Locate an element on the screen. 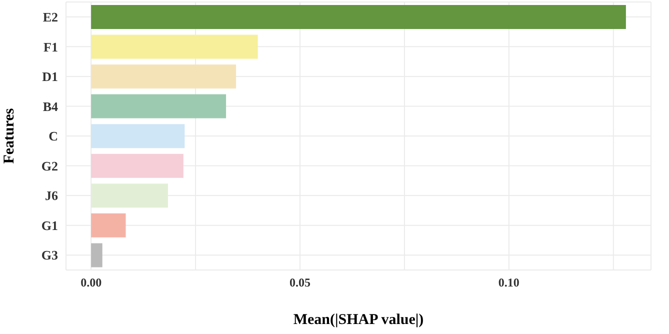 The width and height of the screenshot is (669, 334). y-tick-label: E2 is located at coordinates (50, 17).